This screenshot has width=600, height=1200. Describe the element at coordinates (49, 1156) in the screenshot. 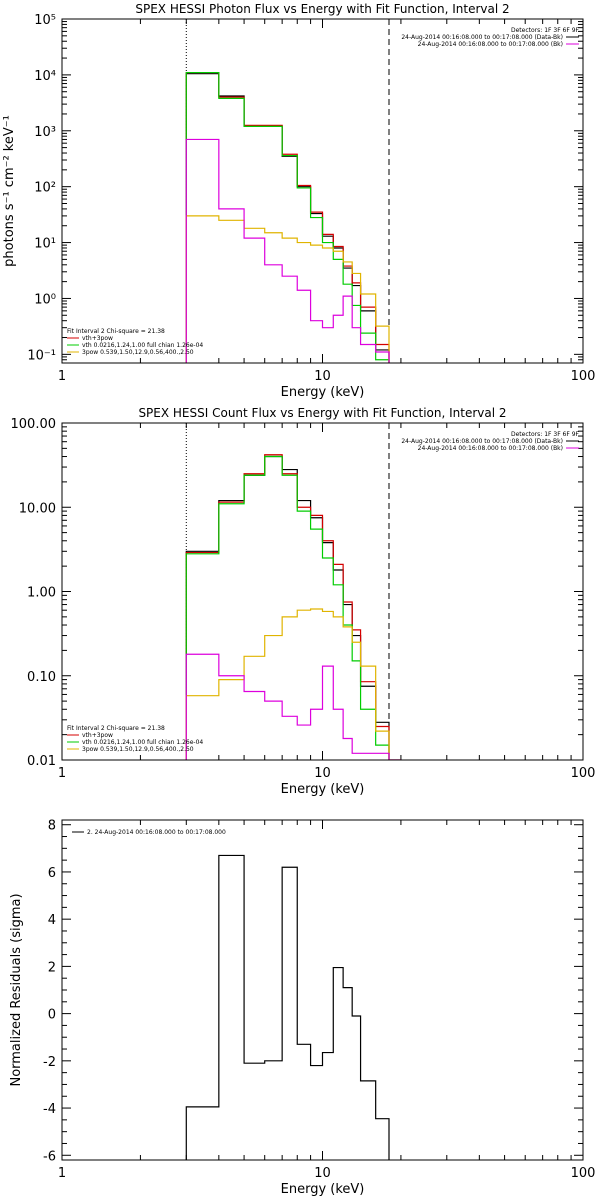

I see `y-tick-label: -6` at that location.